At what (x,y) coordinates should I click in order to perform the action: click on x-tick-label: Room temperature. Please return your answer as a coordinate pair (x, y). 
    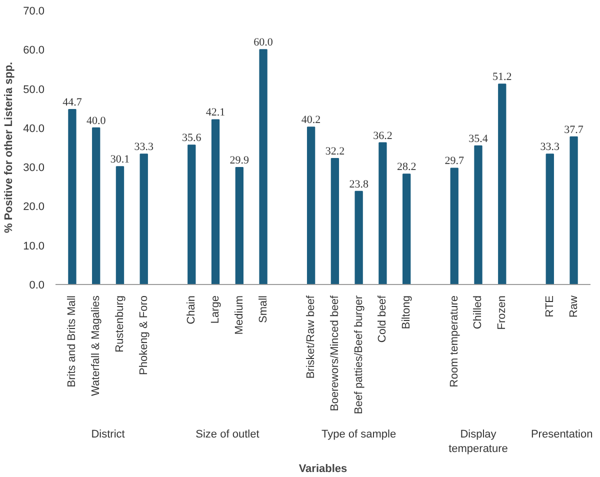
    Looking at the image, I should click on (454, 341).